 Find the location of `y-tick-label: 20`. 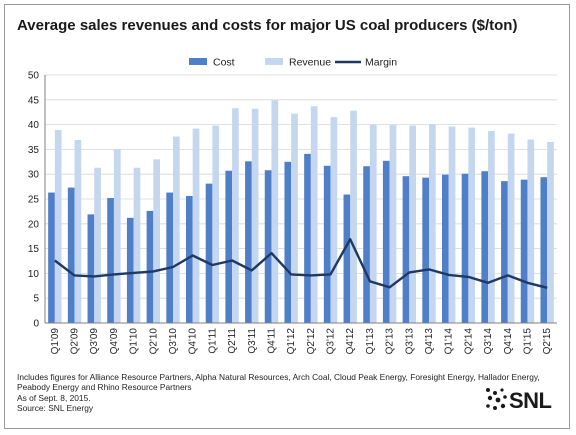

y-tick-label: 20 is located at coordinates (34, 224).